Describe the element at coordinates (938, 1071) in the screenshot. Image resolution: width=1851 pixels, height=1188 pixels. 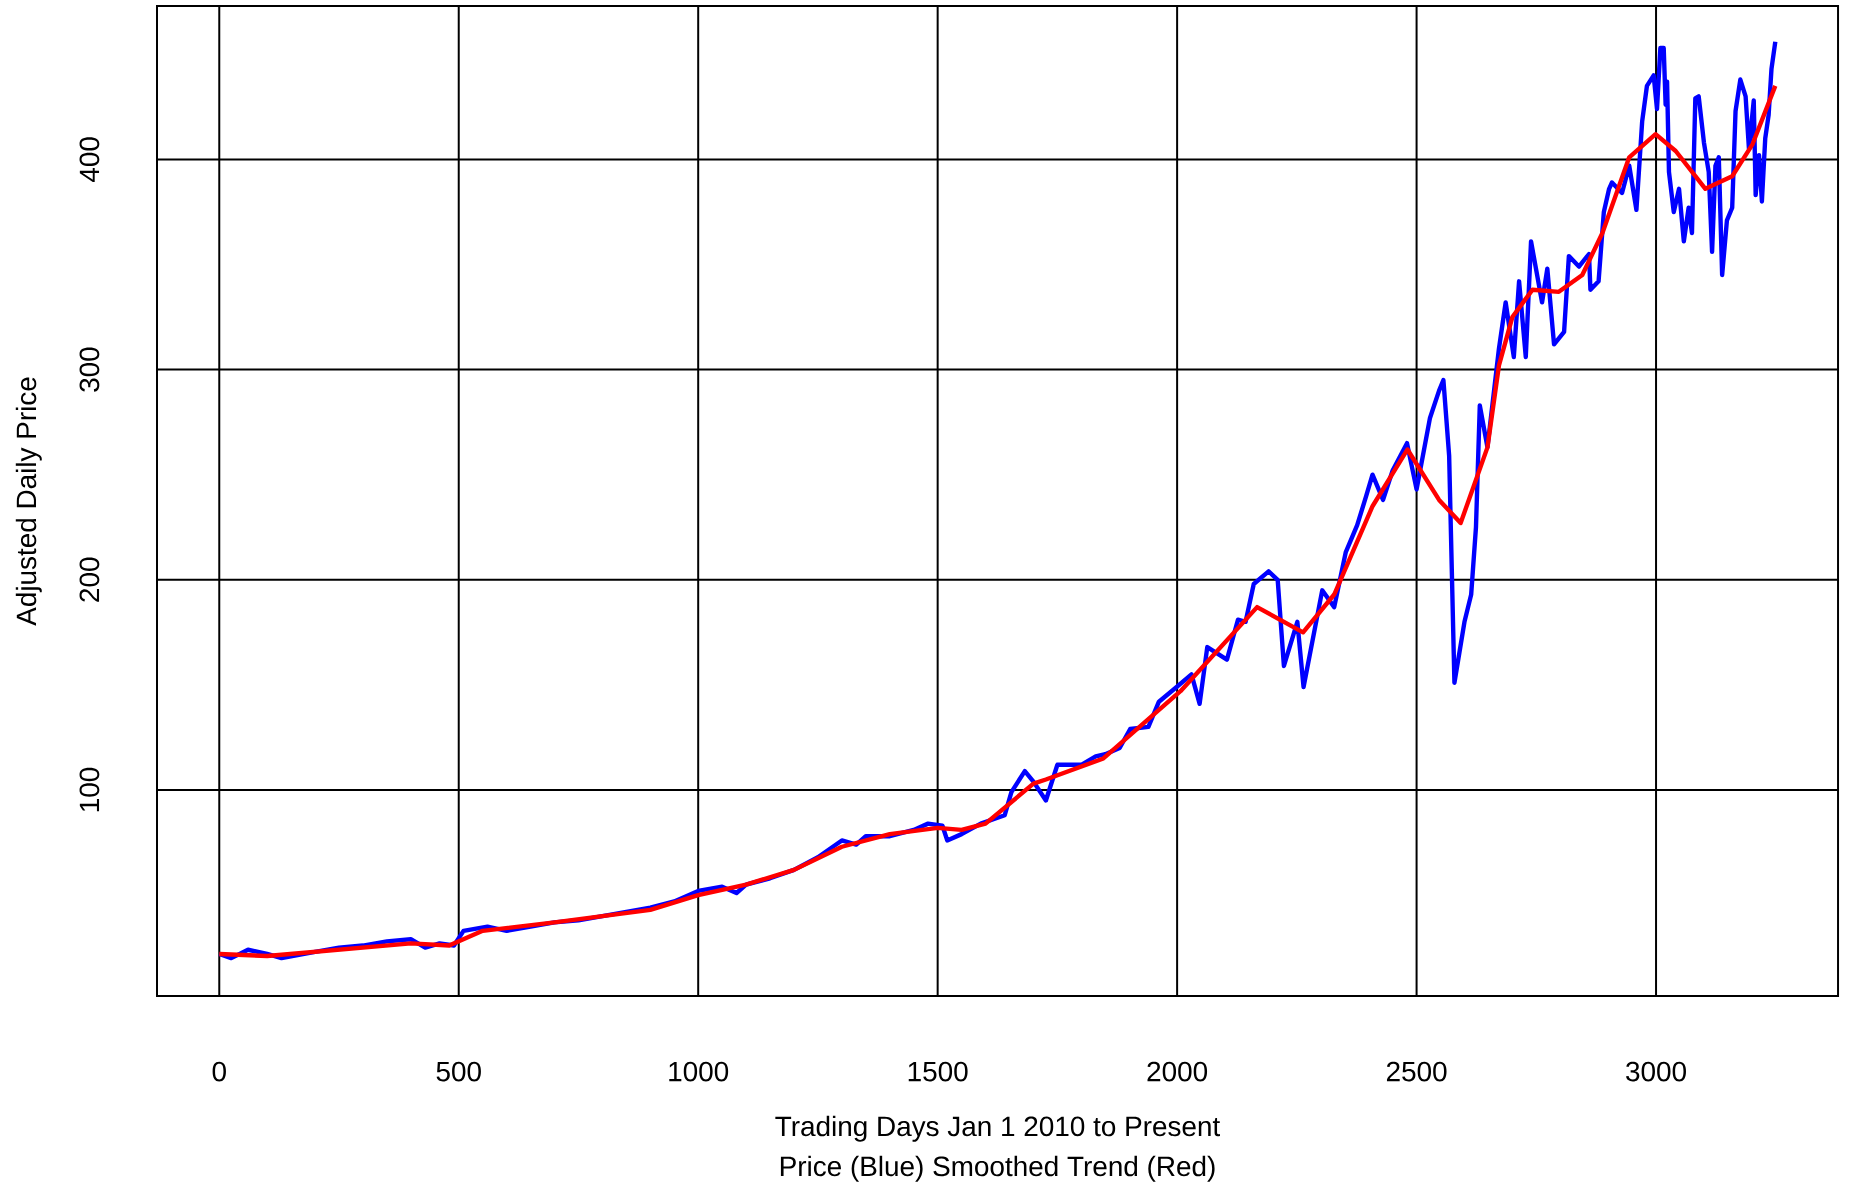
I see `x-tick-label: 1500` at that location.